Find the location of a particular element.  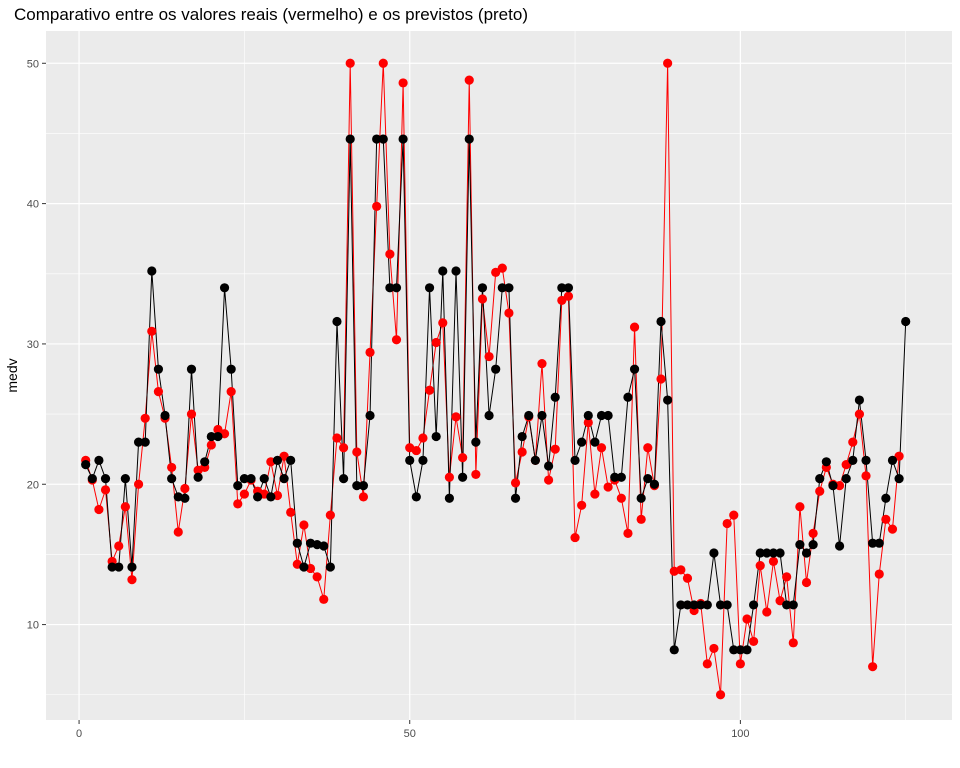

y-tick-label: 30 is located at coordinates (33, 345).